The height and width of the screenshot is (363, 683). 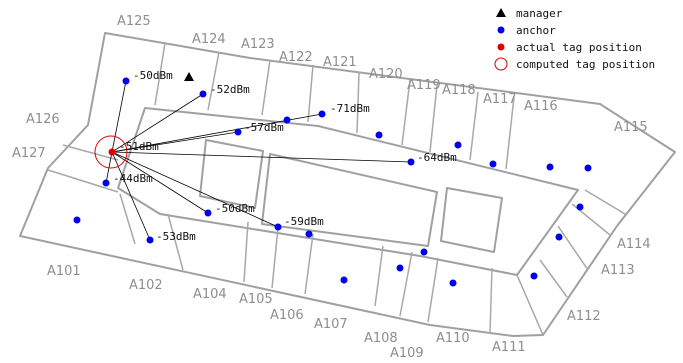 I want to click on room-label-a124: A124, so click(x=209, y=39).